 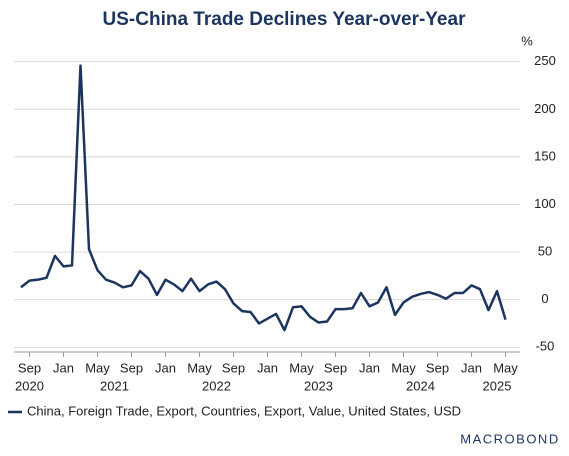 What do you see at coordinates (420, 385) in the screenshot?
I see `year-label: 2024` at bounding box center [420, 385].